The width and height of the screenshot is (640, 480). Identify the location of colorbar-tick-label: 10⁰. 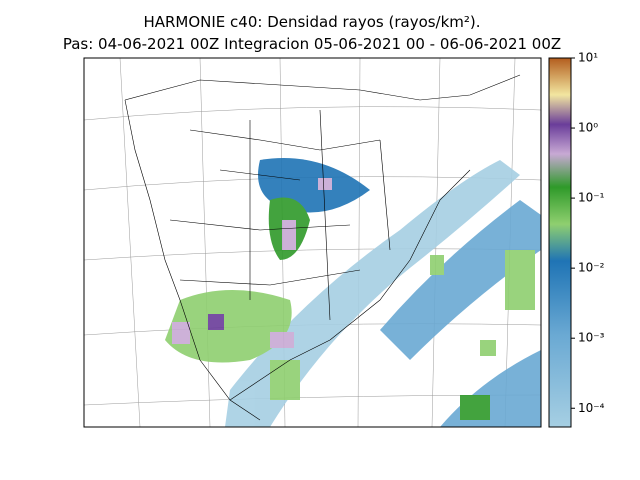
(588, 128).